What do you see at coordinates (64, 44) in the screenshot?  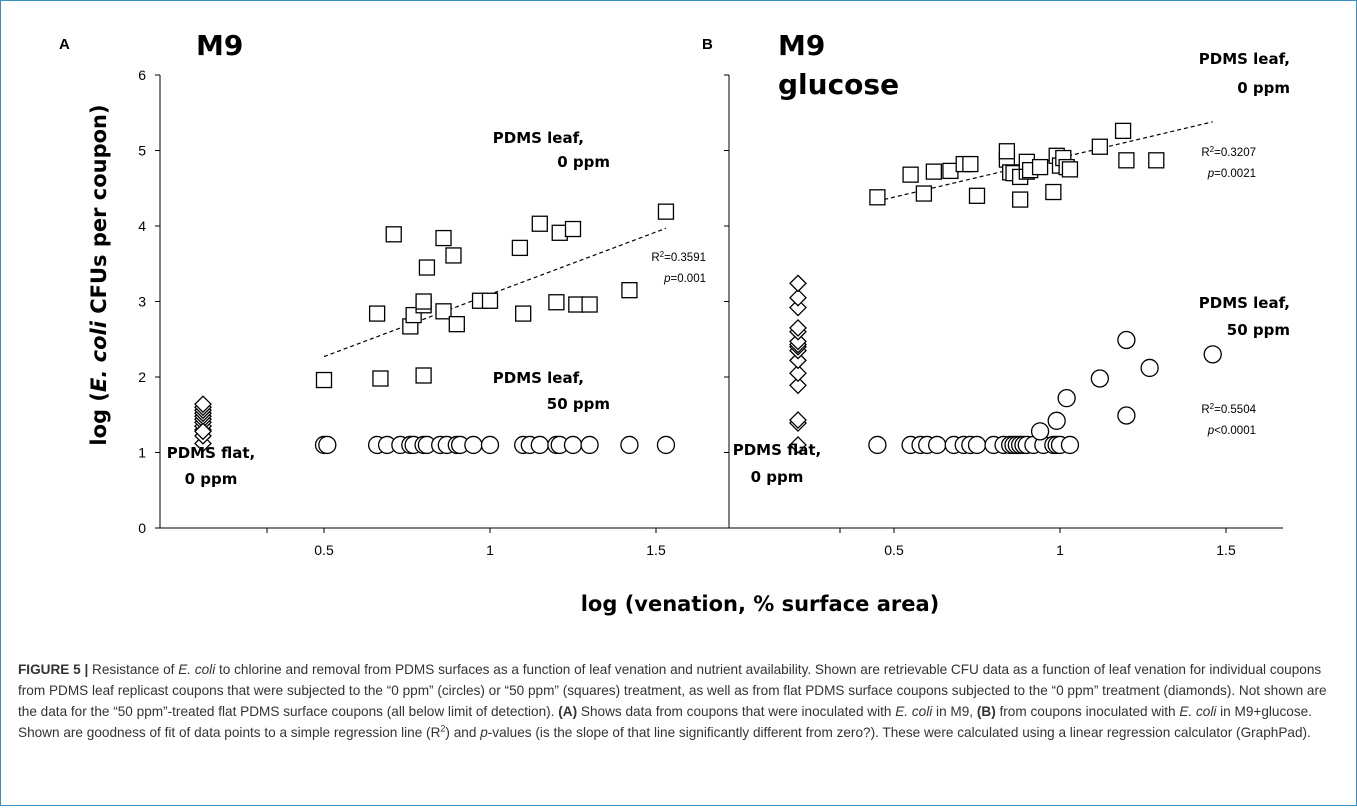 I see `panel-letter: A` at bounding box center [64, 44].